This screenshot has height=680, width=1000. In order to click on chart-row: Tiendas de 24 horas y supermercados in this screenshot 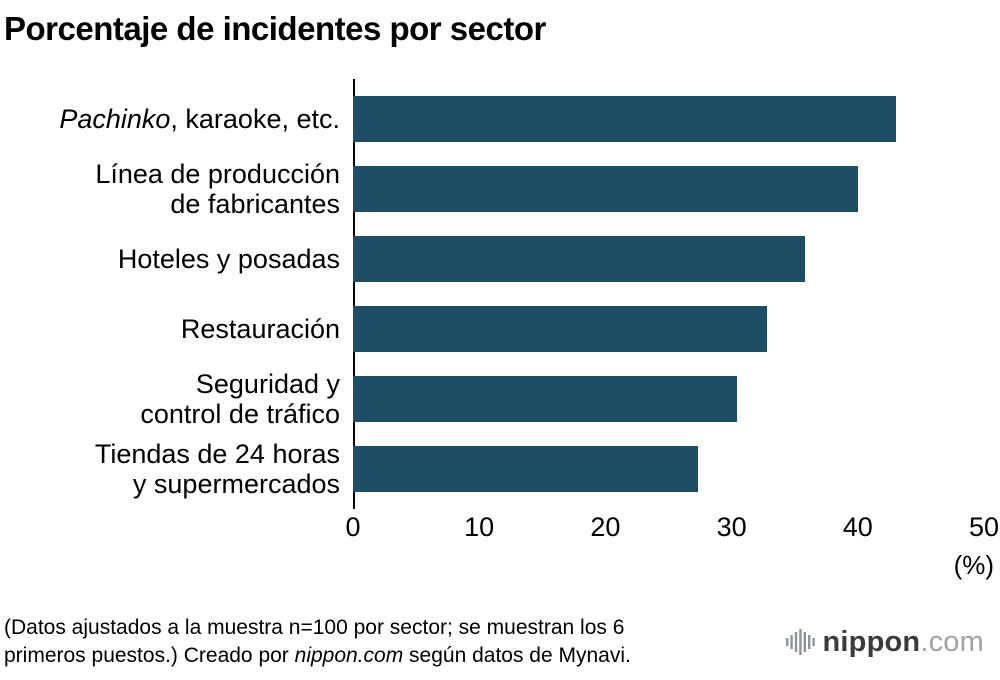, I will do `click(494, 469)`.